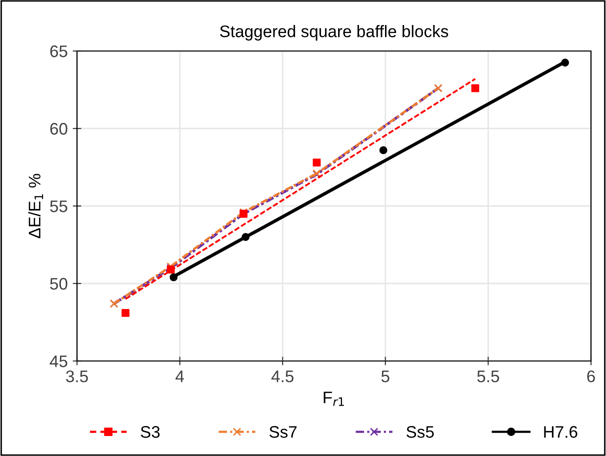 This screenshot has height=456, width=606. What do you see at coordinates (591, 376) in the screenshot?
I see `x-tick-label: 6` at bounding box center [591, 376].